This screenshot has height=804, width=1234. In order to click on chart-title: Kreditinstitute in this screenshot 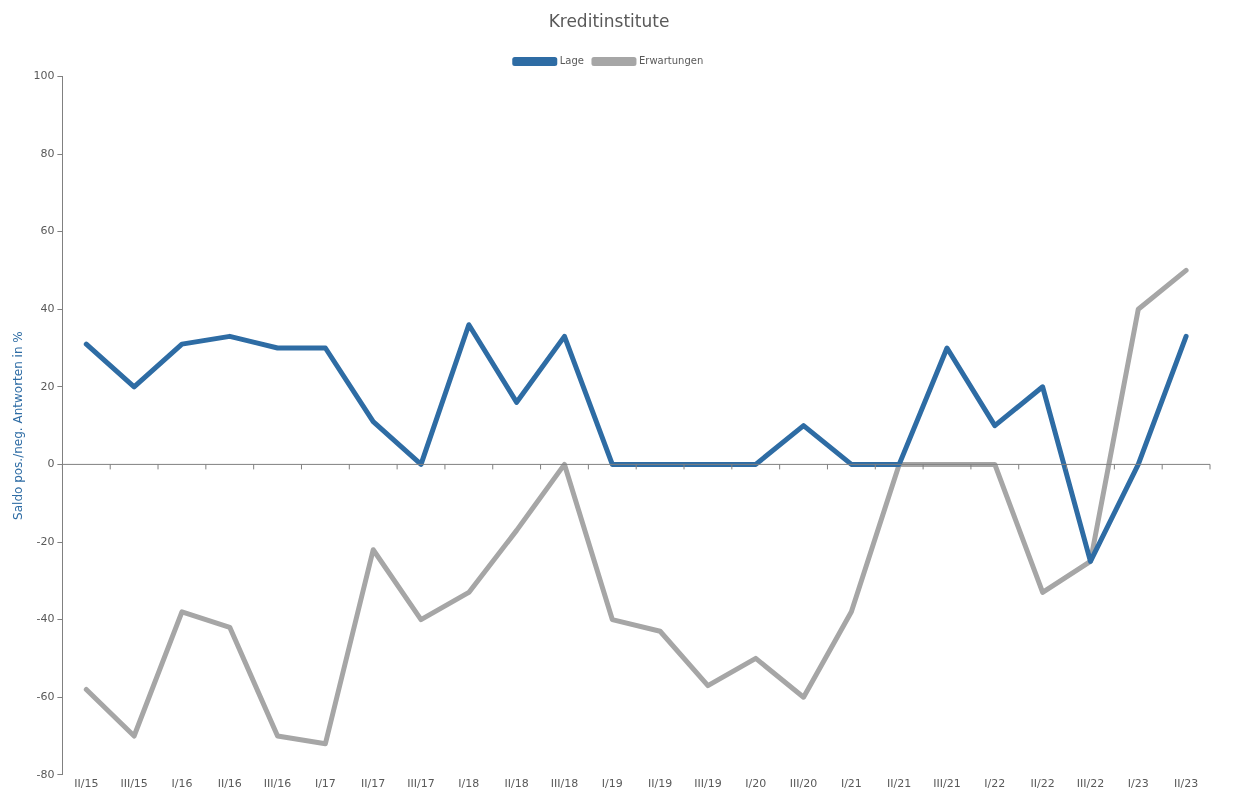, I will do `click(609, 20)`.